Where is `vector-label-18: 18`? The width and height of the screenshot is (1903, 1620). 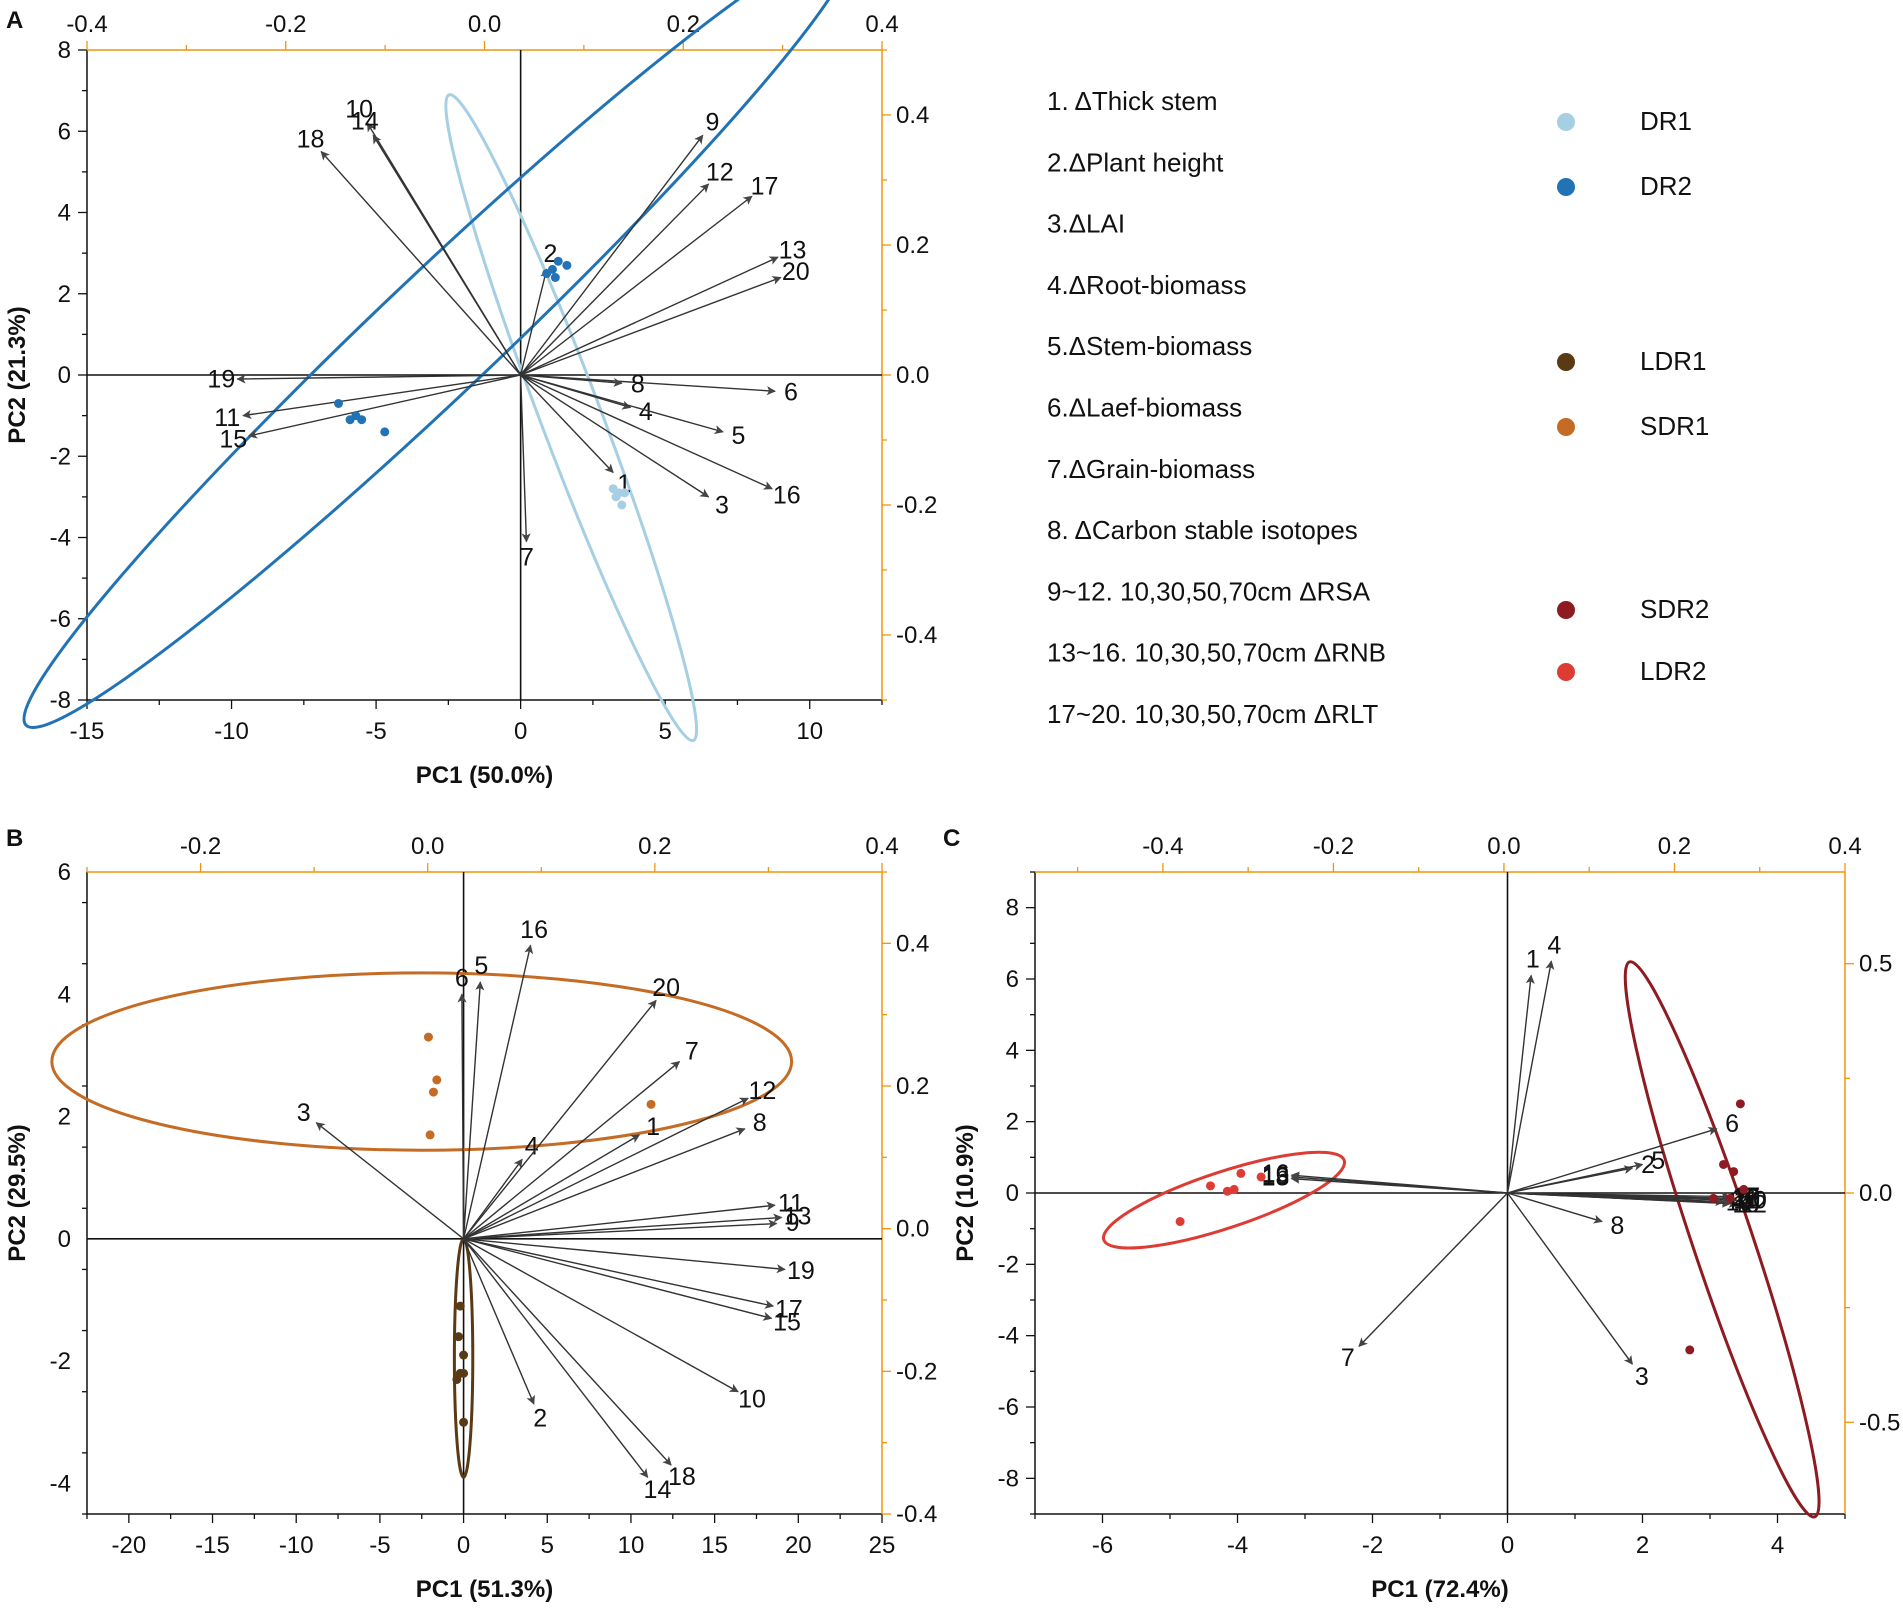 vector-label-18: 18 is located at coordinates (1276, 1178).